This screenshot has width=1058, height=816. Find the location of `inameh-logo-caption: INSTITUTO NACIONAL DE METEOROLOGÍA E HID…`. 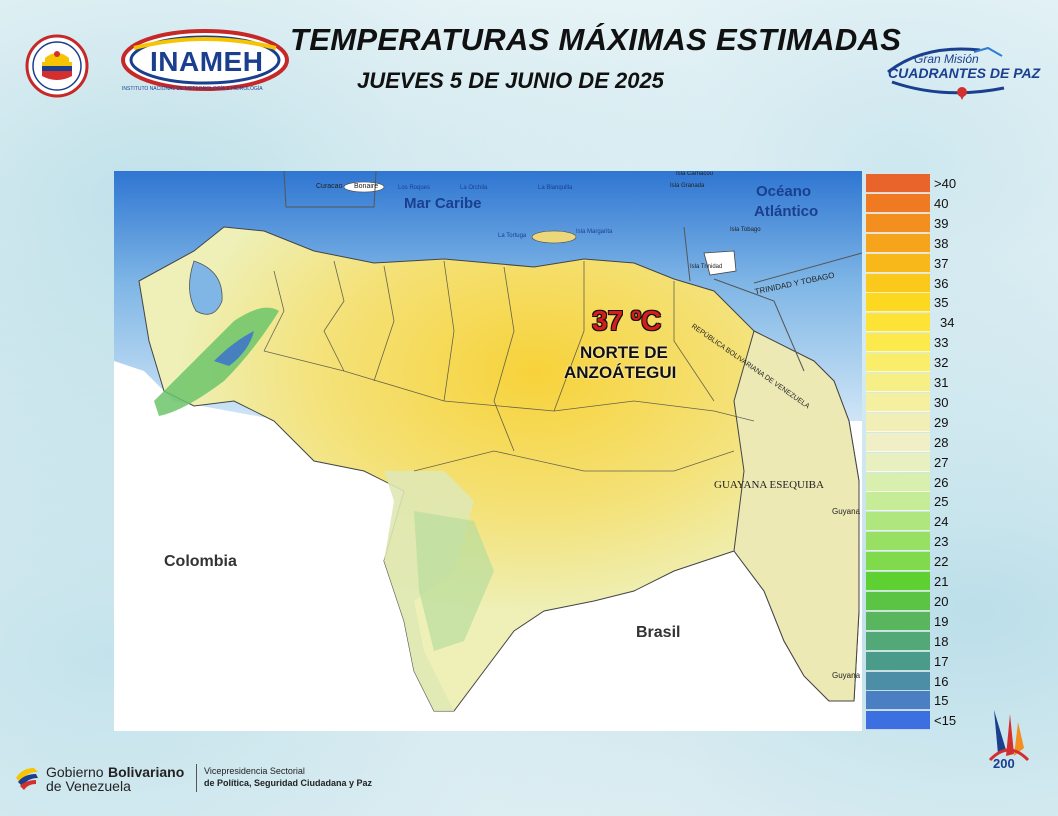

inameh-logo-caption: INSTITUTO NACIONAL DE METEOROLOGÍA E HID… is located at coordinates (192, 89).